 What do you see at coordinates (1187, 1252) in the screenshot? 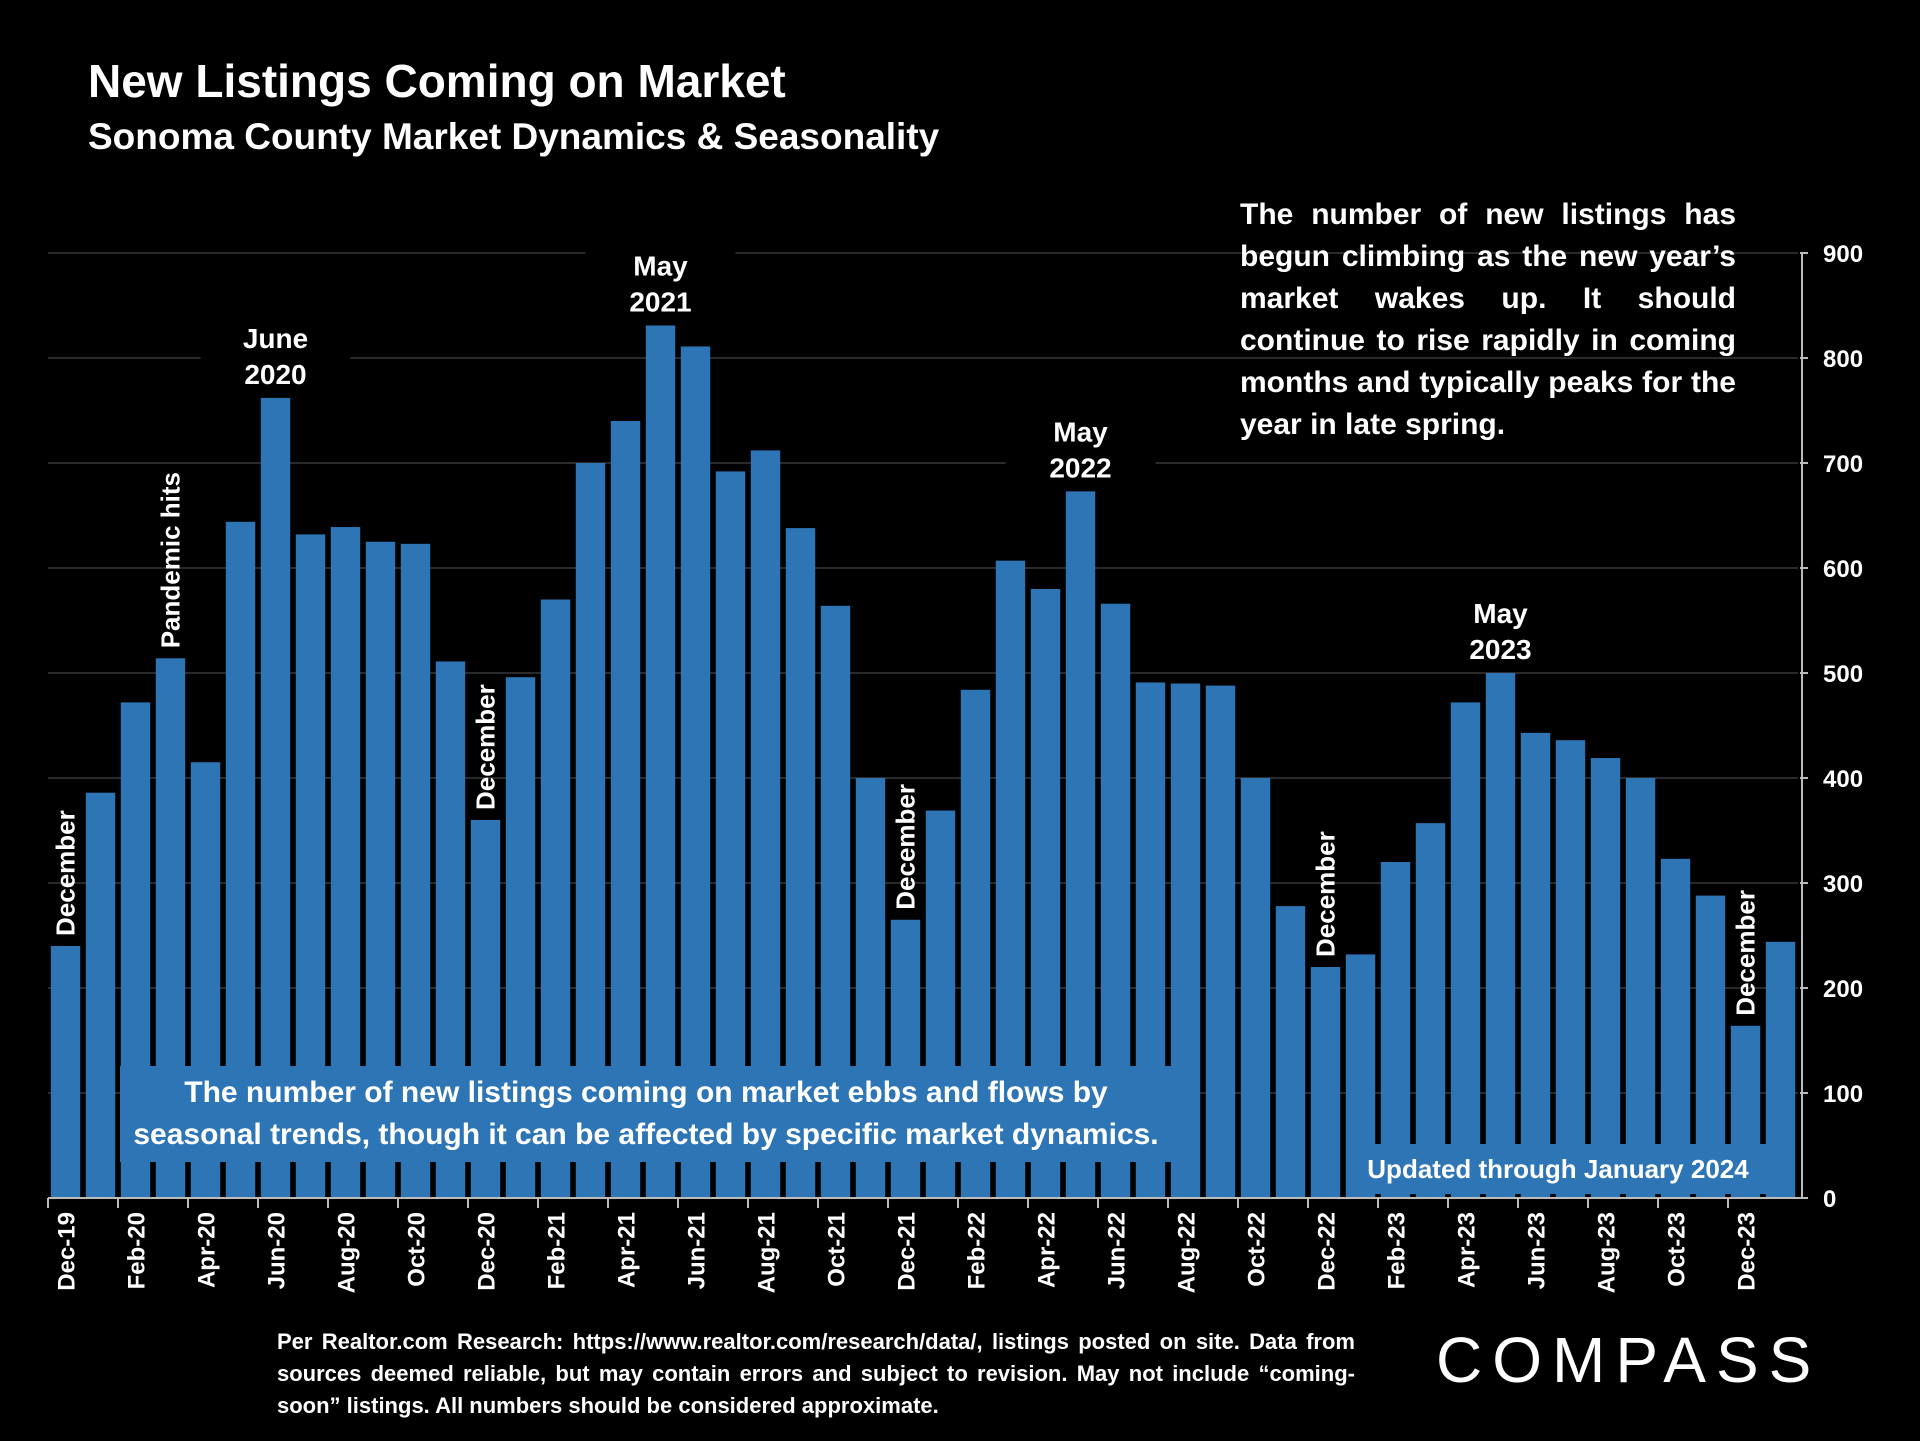
I see `x-tick-label: Aug-22` at bounding box center [1187, 1252].